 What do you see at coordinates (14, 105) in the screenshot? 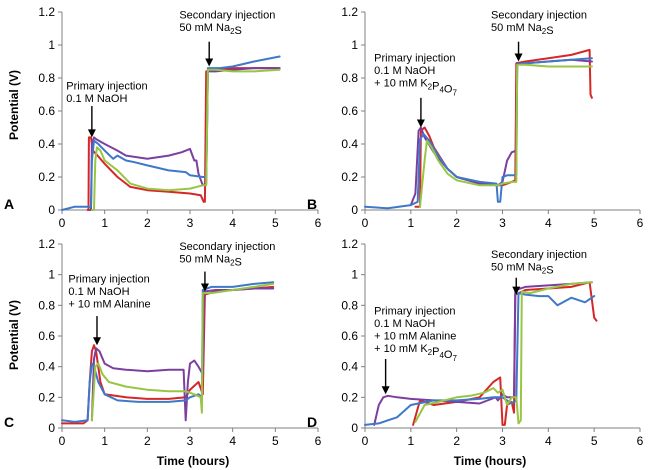
I see `y-axis-label-top: Potential (V)` at bounding box center [14, 105].